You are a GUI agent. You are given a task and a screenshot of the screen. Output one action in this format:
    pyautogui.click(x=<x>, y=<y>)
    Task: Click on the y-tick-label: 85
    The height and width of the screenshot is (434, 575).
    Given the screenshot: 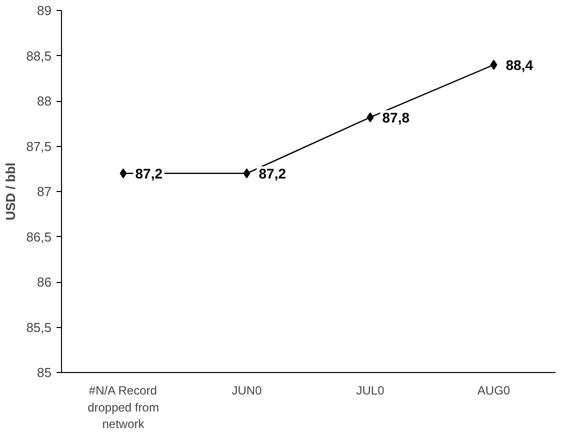 What is the action you would take?
    pyautogui.click(x=44, y=372)
    